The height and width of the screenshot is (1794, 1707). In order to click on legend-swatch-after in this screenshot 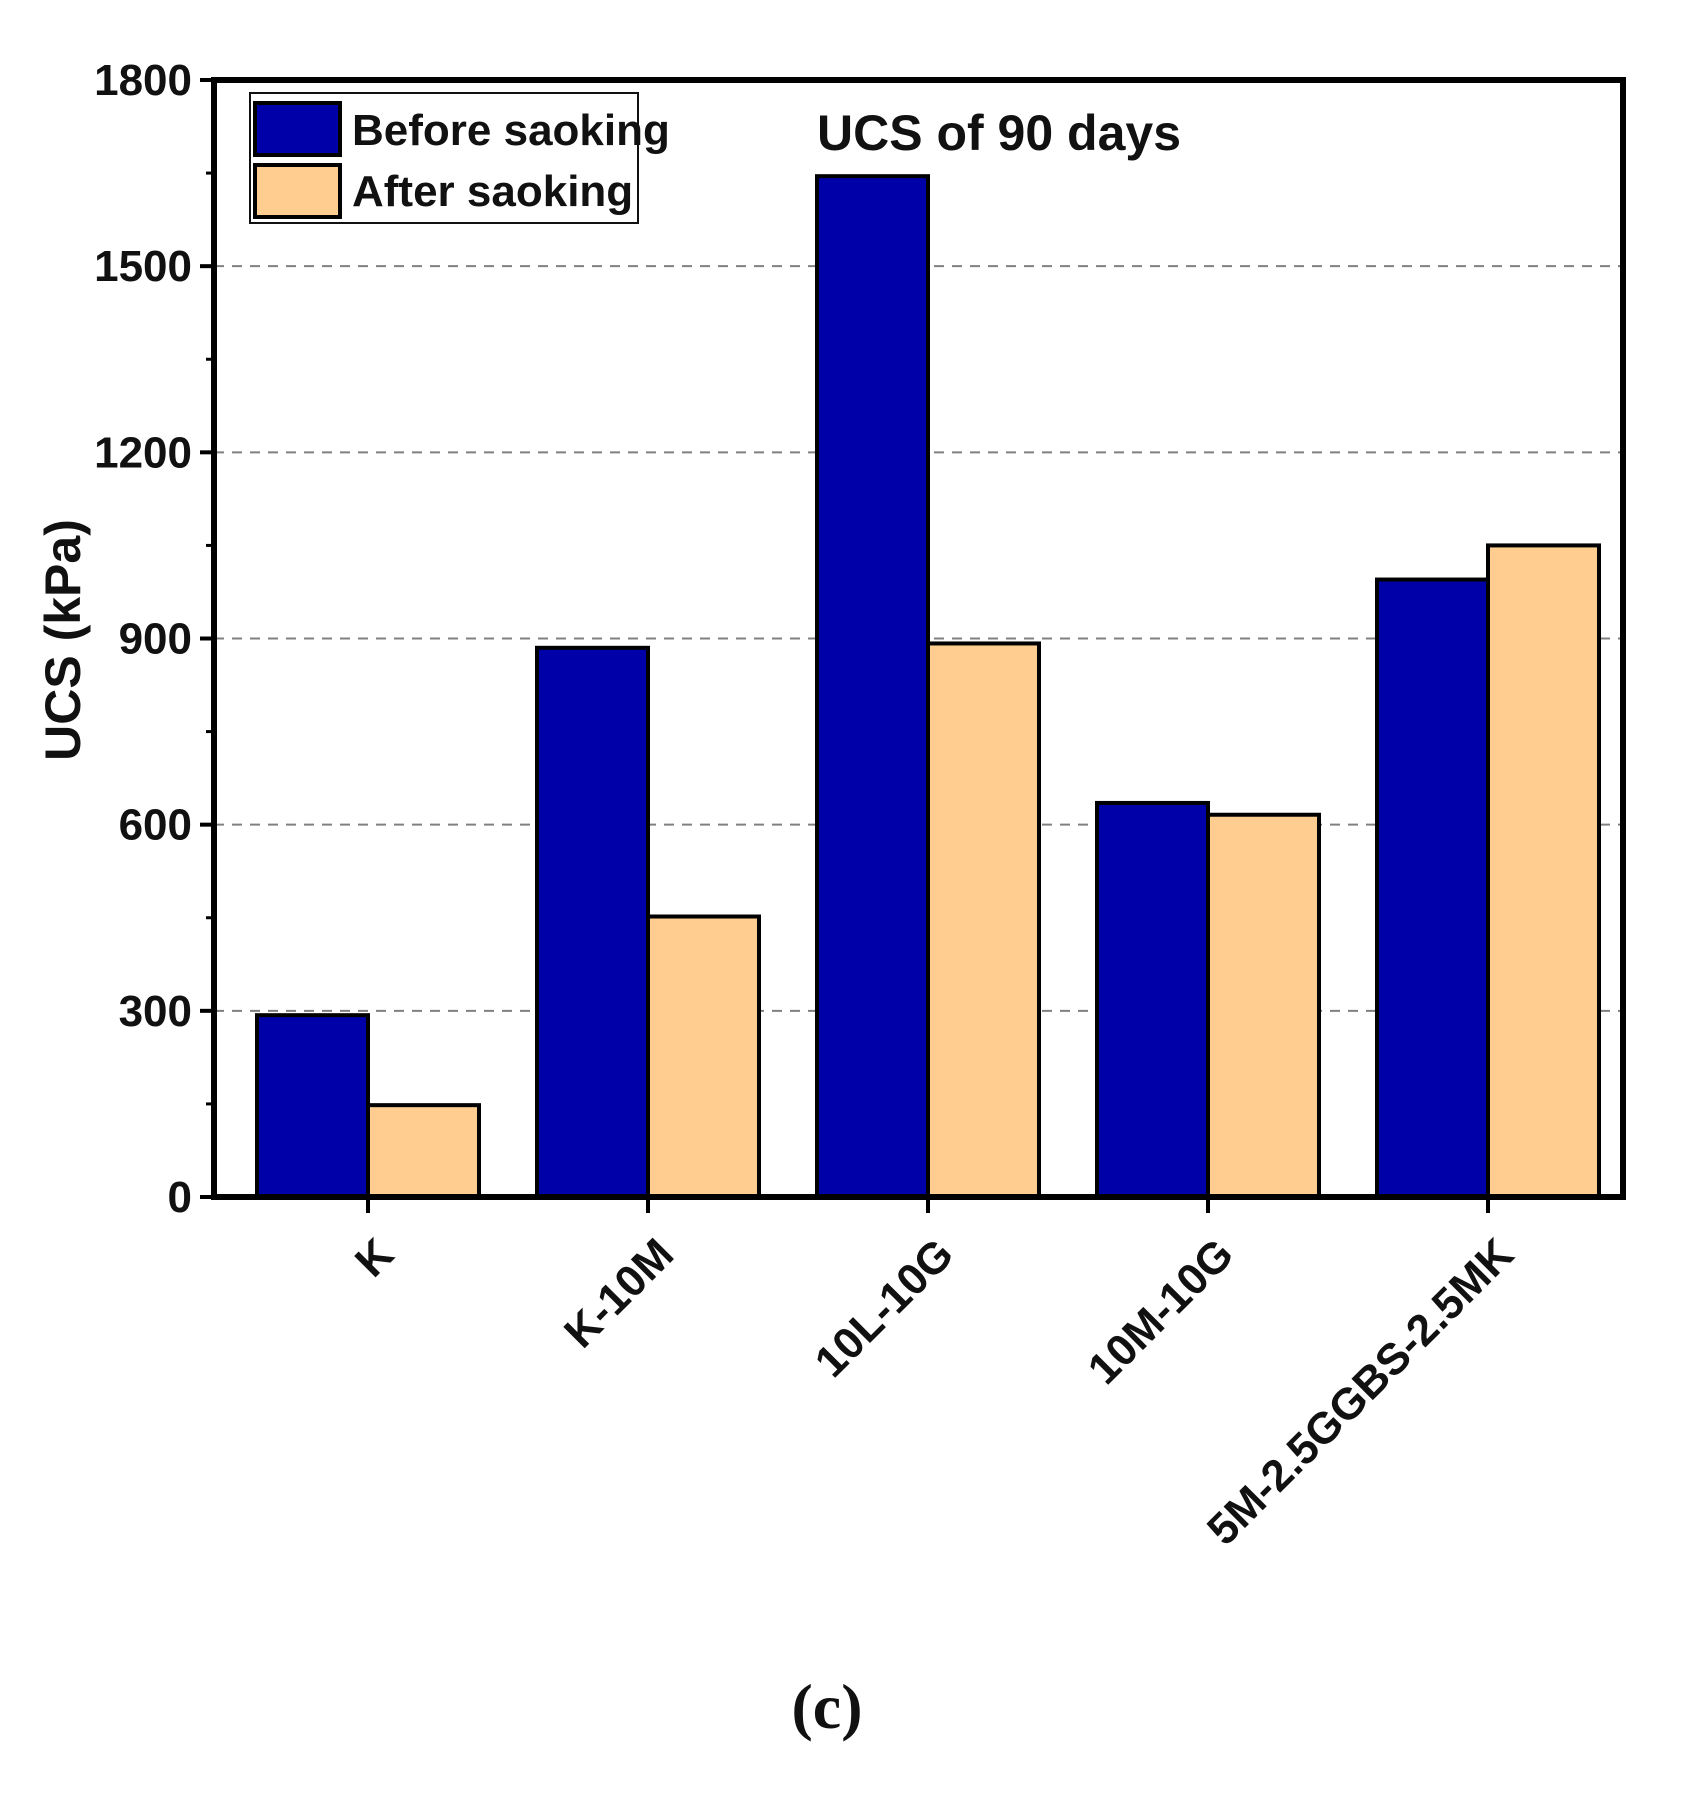, I will do `click(297, 191)`.